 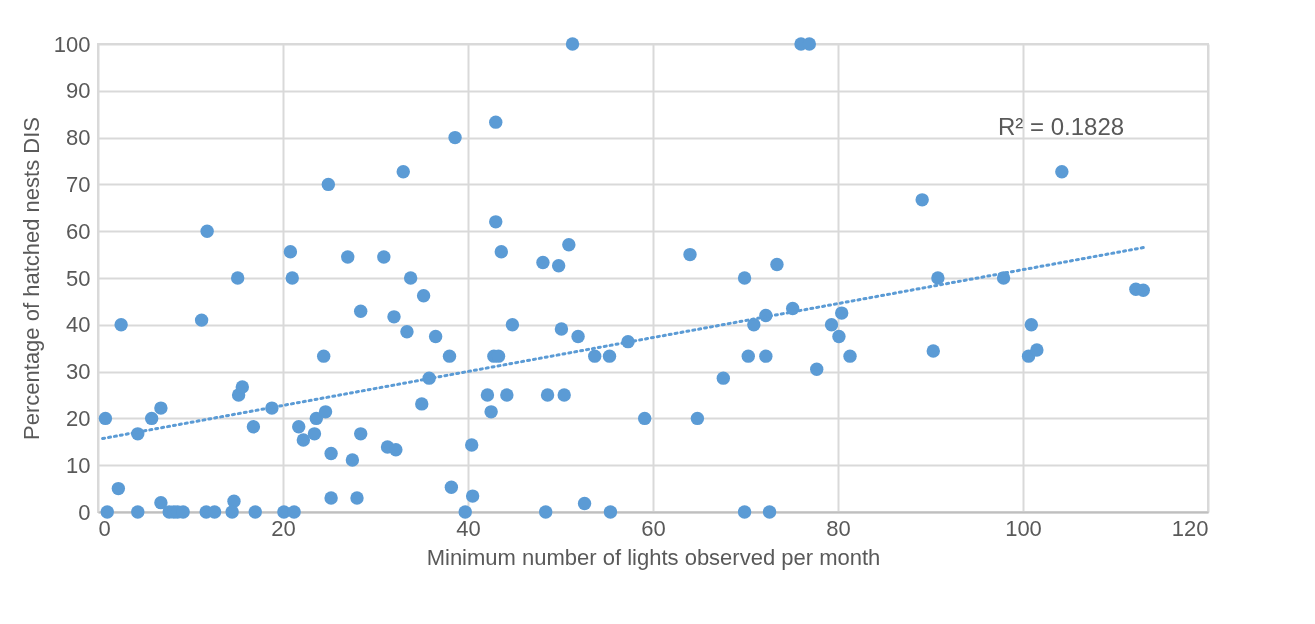 I want to click on y-tick-label: 80, so click(x=78, y=138).